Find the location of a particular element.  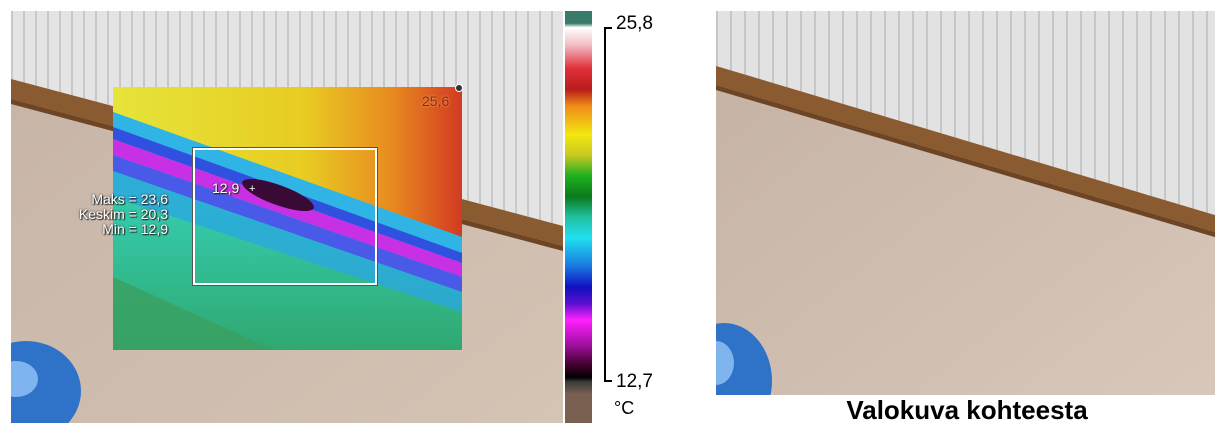

scale-tick-bottom is located at coordinates (608, 381).